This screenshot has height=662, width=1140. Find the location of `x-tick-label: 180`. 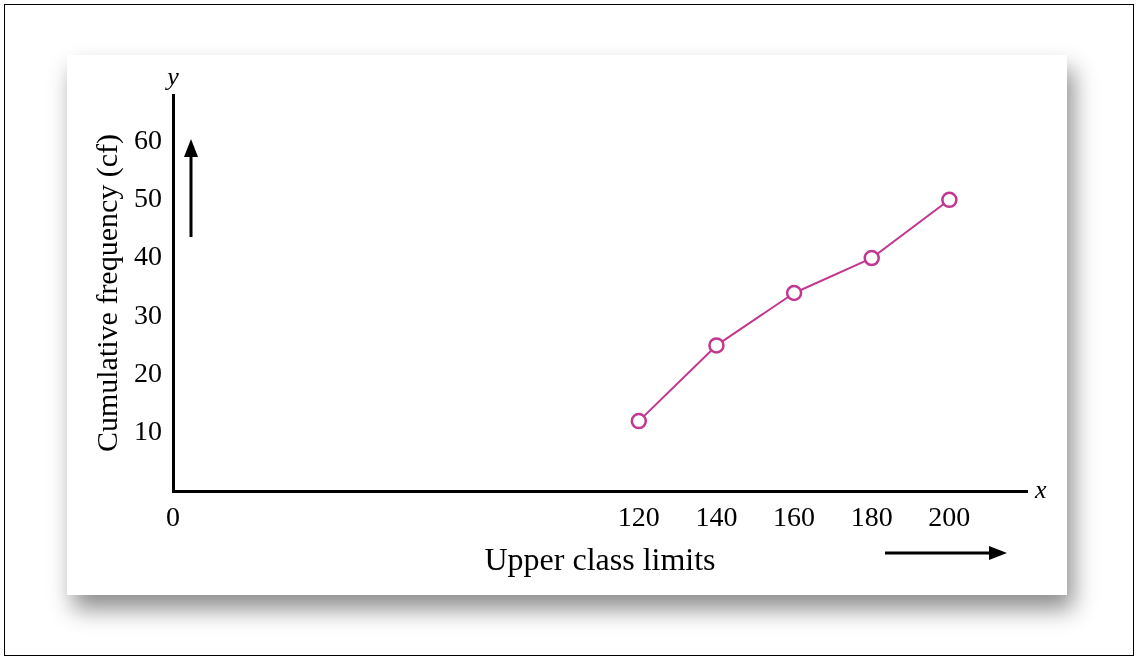

x-tick-label: 180 is located at coordinates (871, 517).